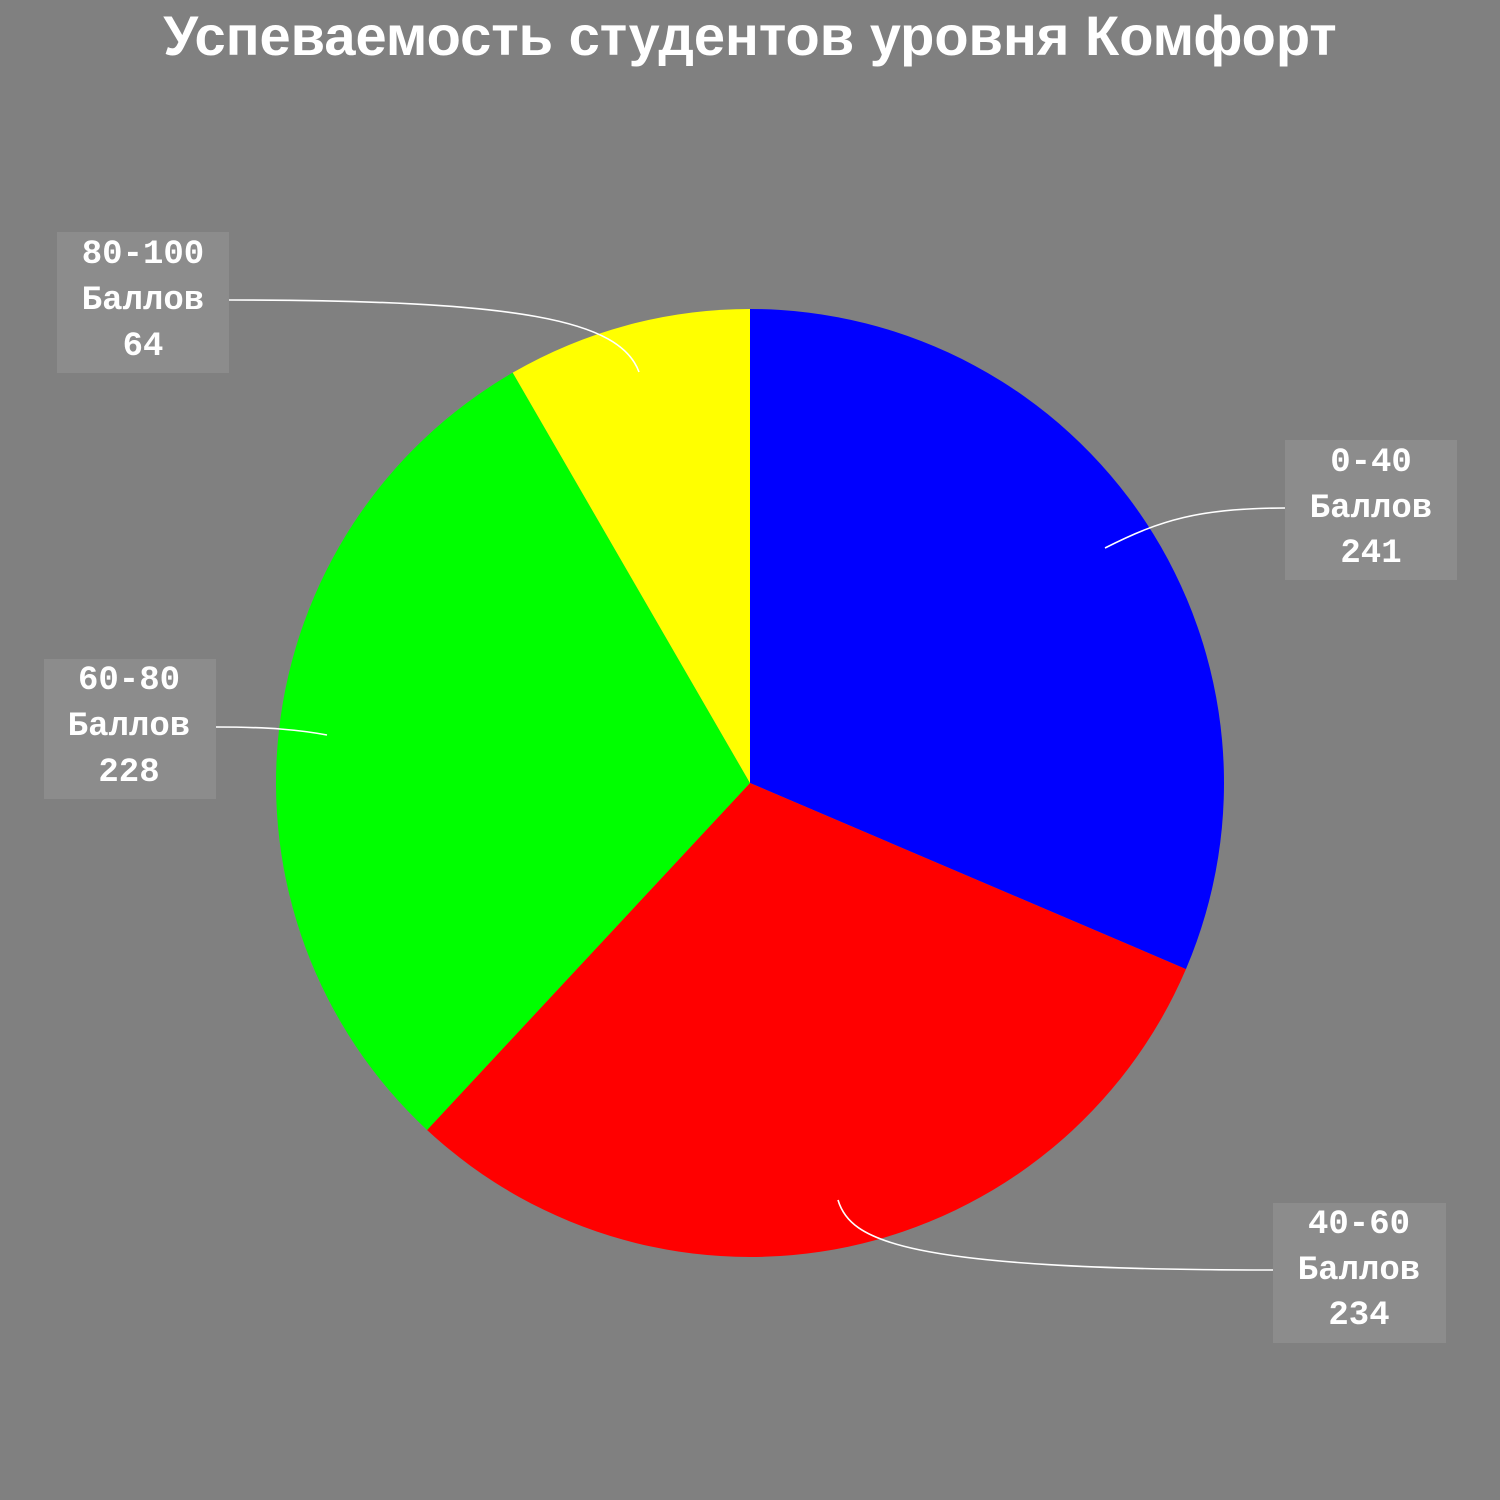 Image resolution: width=1500 pixels, height=1500 pixels. I want to click on slice-label-80-100: 80-100 Баллов 64, so click(348, 302).